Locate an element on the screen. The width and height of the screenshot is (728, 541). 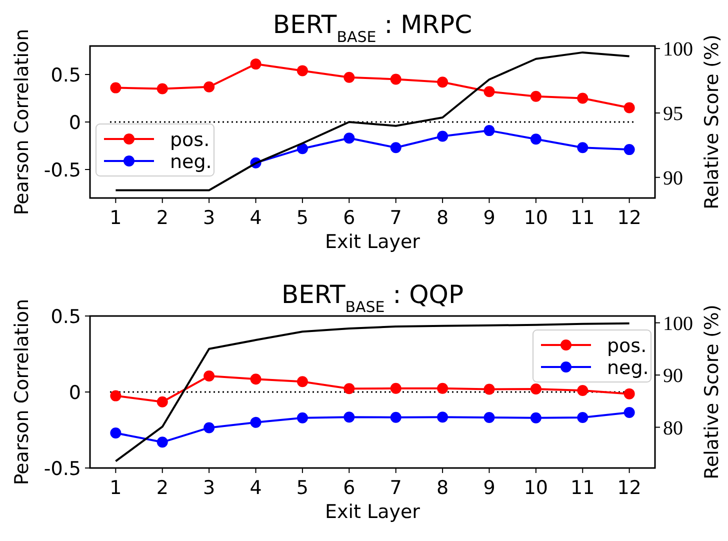
y2-tick-label: 95 is located at coordinates (673, 113).